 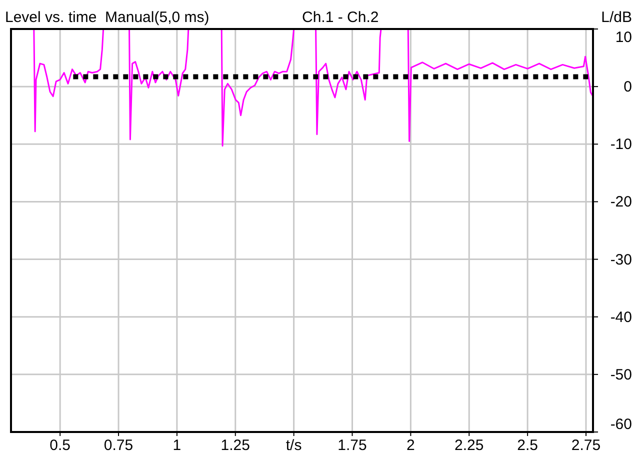 What do you see at coordinates (60, 445) in the screenshot?
I see `x-tick-label: 0.5` at bounding box center [60, 445].